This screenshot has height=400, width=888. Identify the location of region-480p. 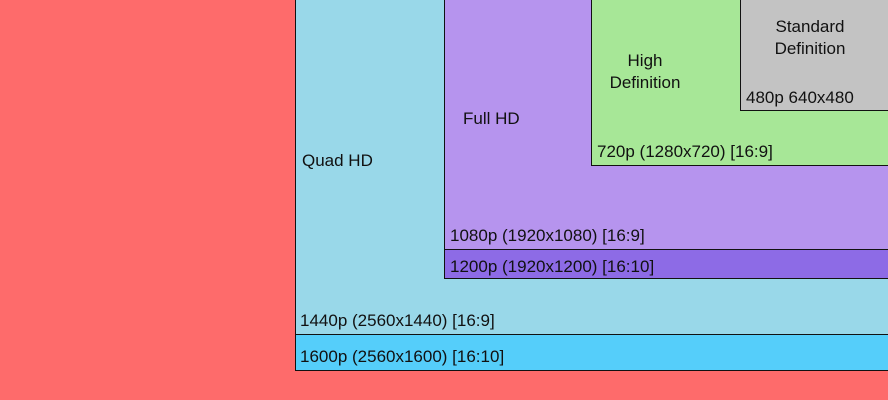
(814, 55).